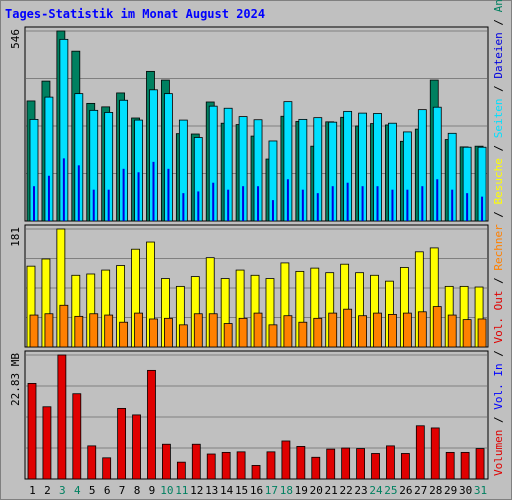 The height and width of the screenshot is (500, 512). I want to click on x-tick-label: 15, so click(241, 490).